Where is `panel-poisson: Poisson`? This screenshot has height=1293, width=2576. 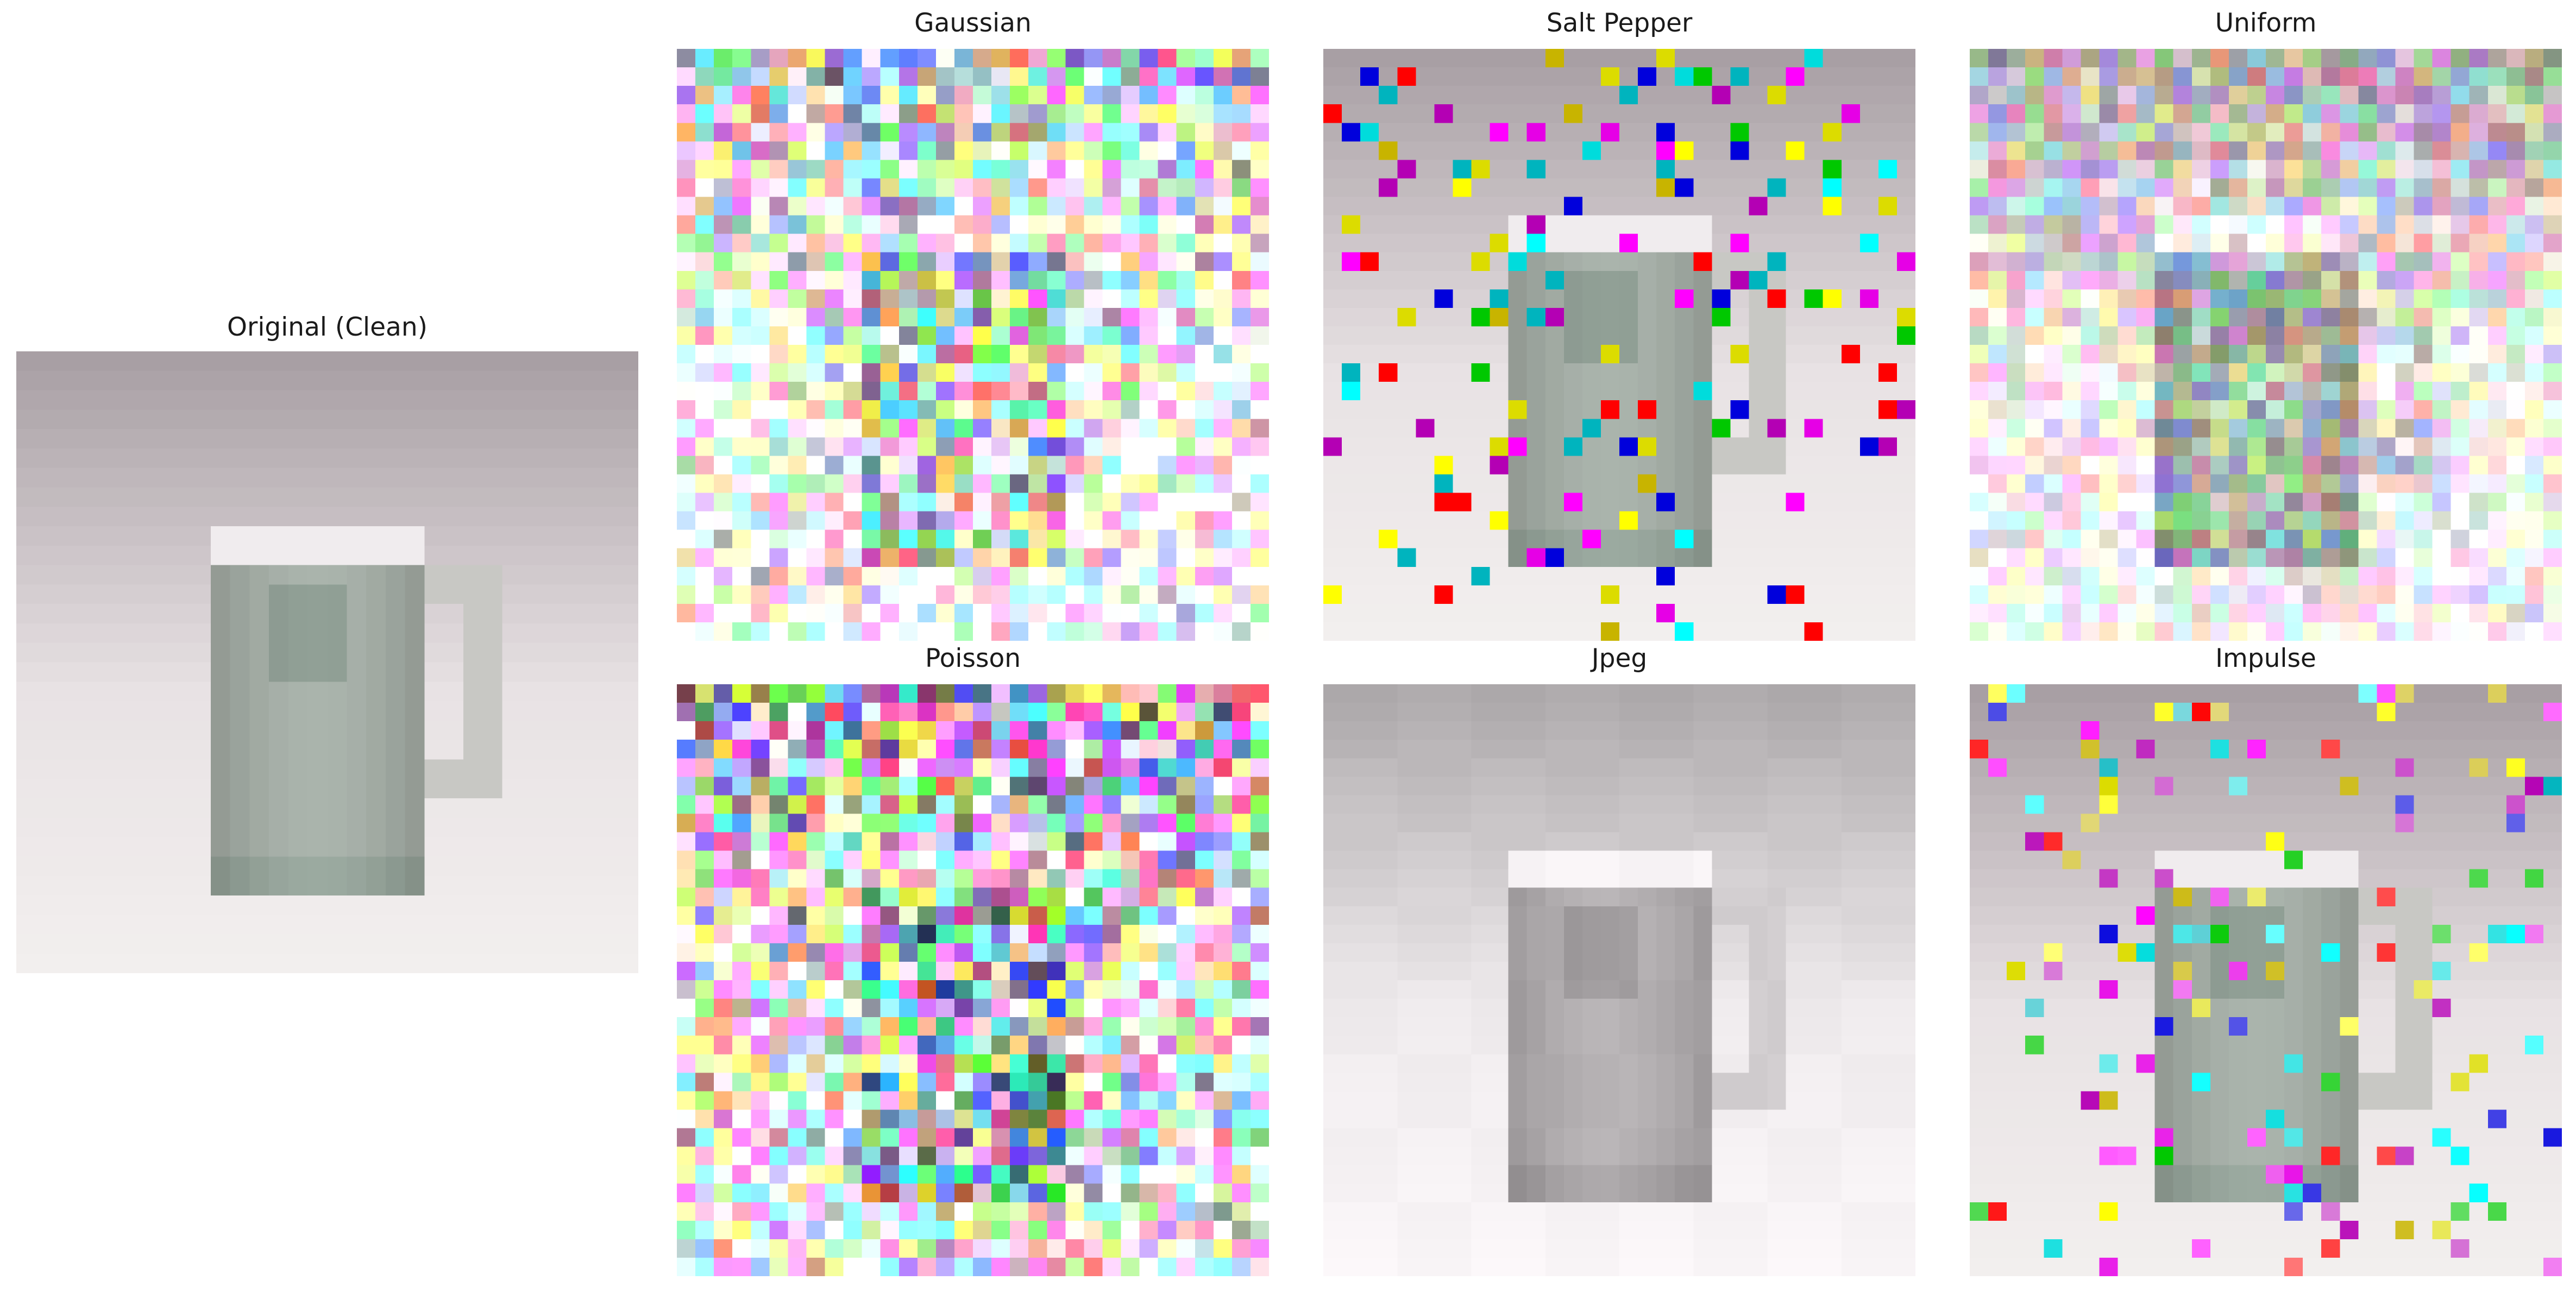 panel-poisson: Poisson is located at coordinates (973, 960).